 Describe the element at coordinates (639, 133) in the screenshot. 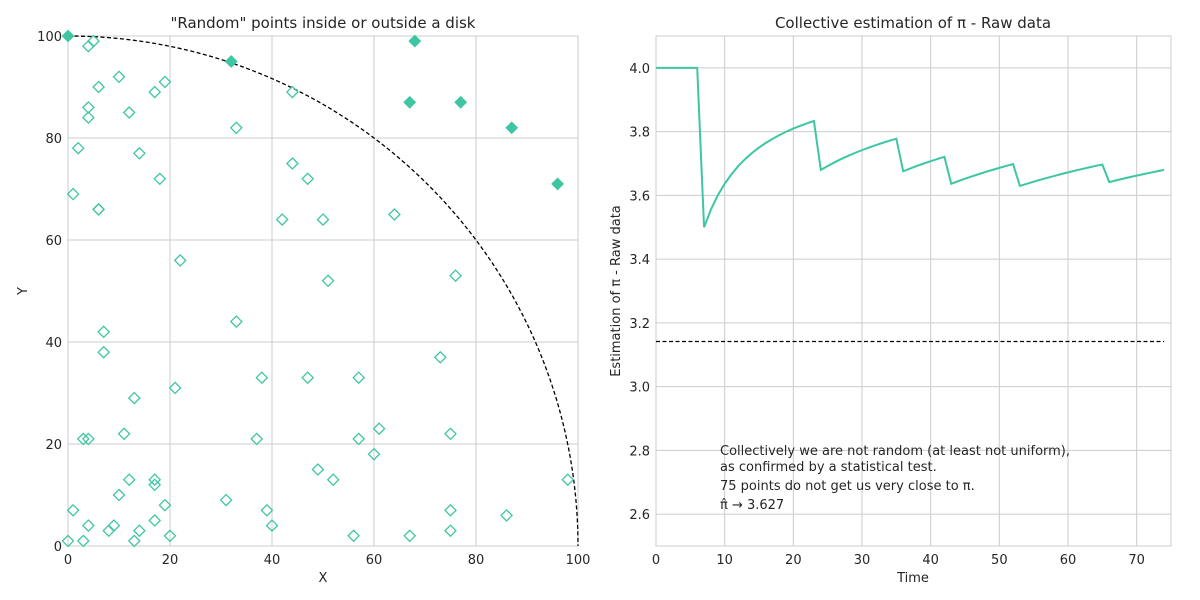

I see `y-tick-label: 3.8` at that location.